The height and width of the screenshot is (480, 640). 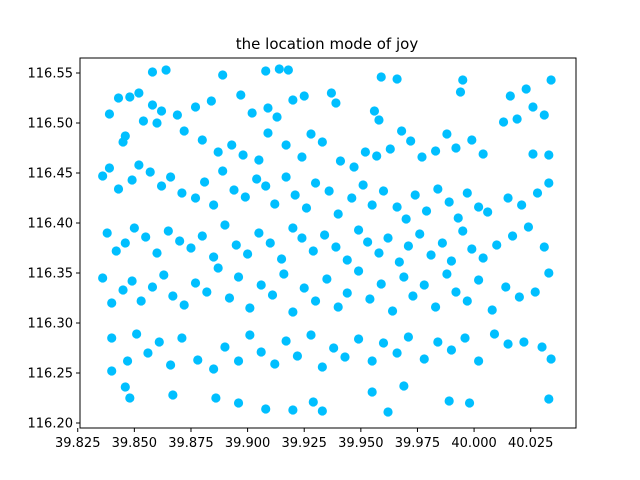 What do you see at coordinates (51, 274) in the screenshot?
I see `y-tick-label: 116.35` at bounding box center [51, 274].